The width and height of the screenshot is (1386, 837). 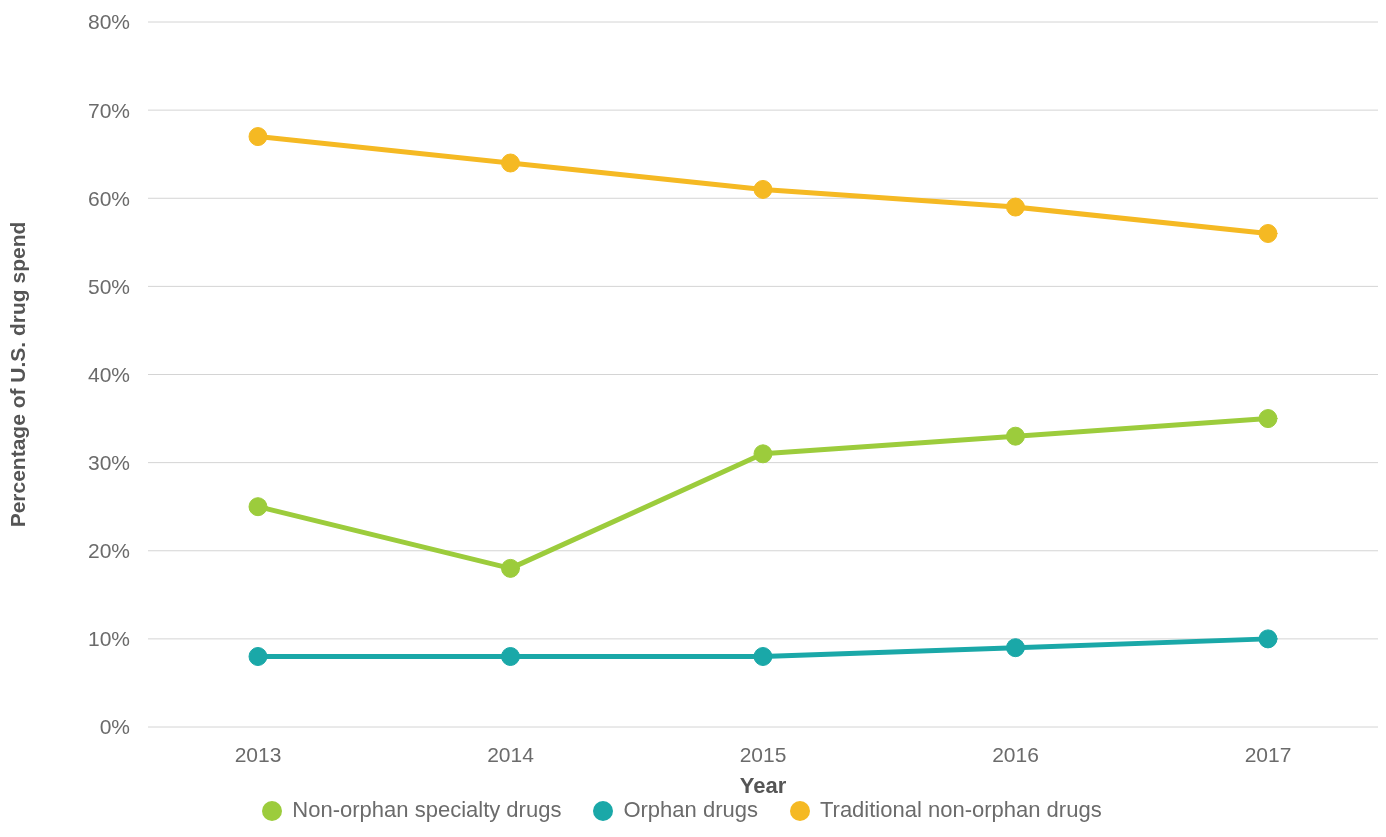 What do you see at coordinates (108, 551) in the screenshot?
I see `y-tick-label: 20%` at bounding box center [108, 551].